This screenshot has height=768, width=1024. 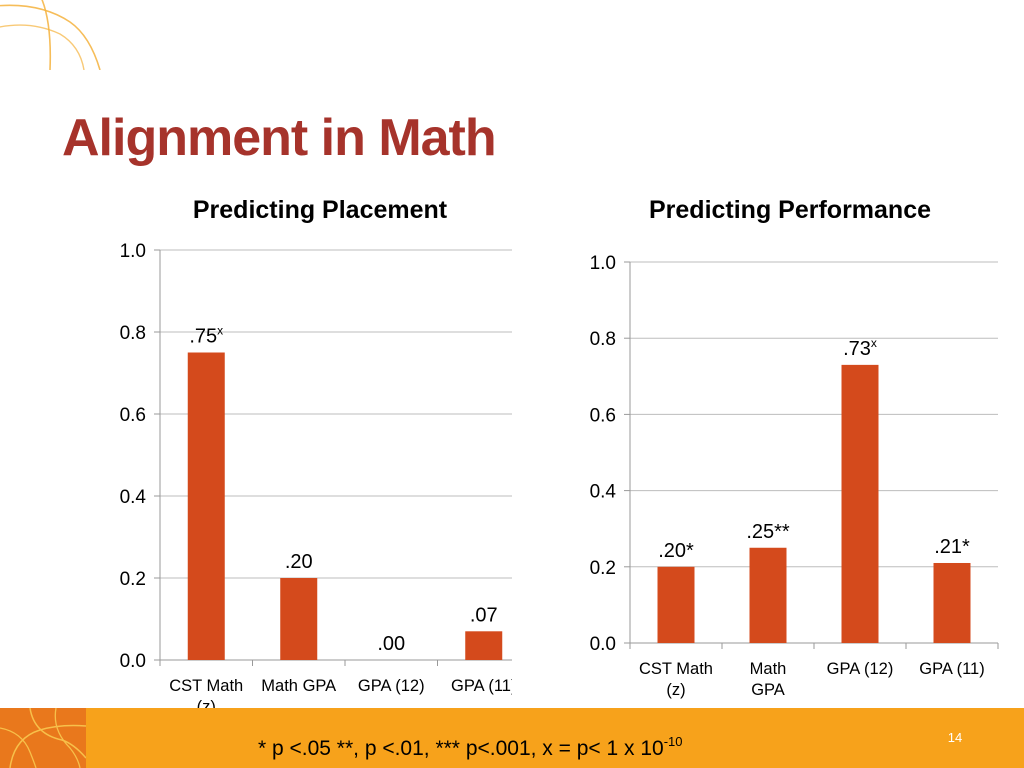 I want to click on data-label: .00, so click(x=391, y=644).